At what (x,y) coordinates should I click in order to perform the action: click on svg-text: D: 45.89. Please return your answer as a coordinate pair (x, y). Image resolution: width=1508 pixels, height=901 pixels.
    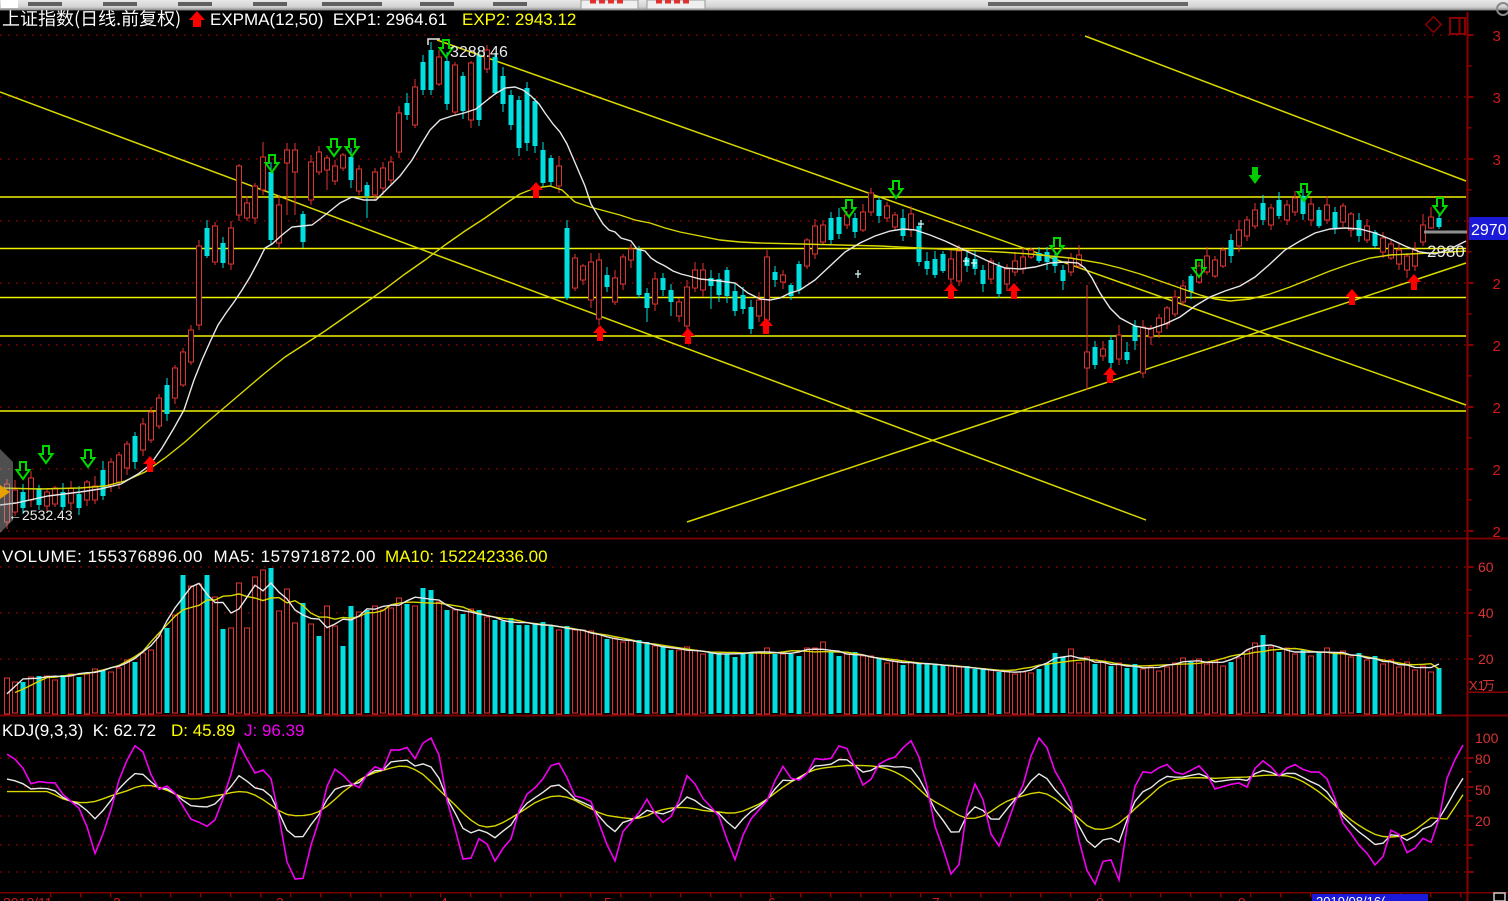
    Looking at the image, I should click on (203, 730).